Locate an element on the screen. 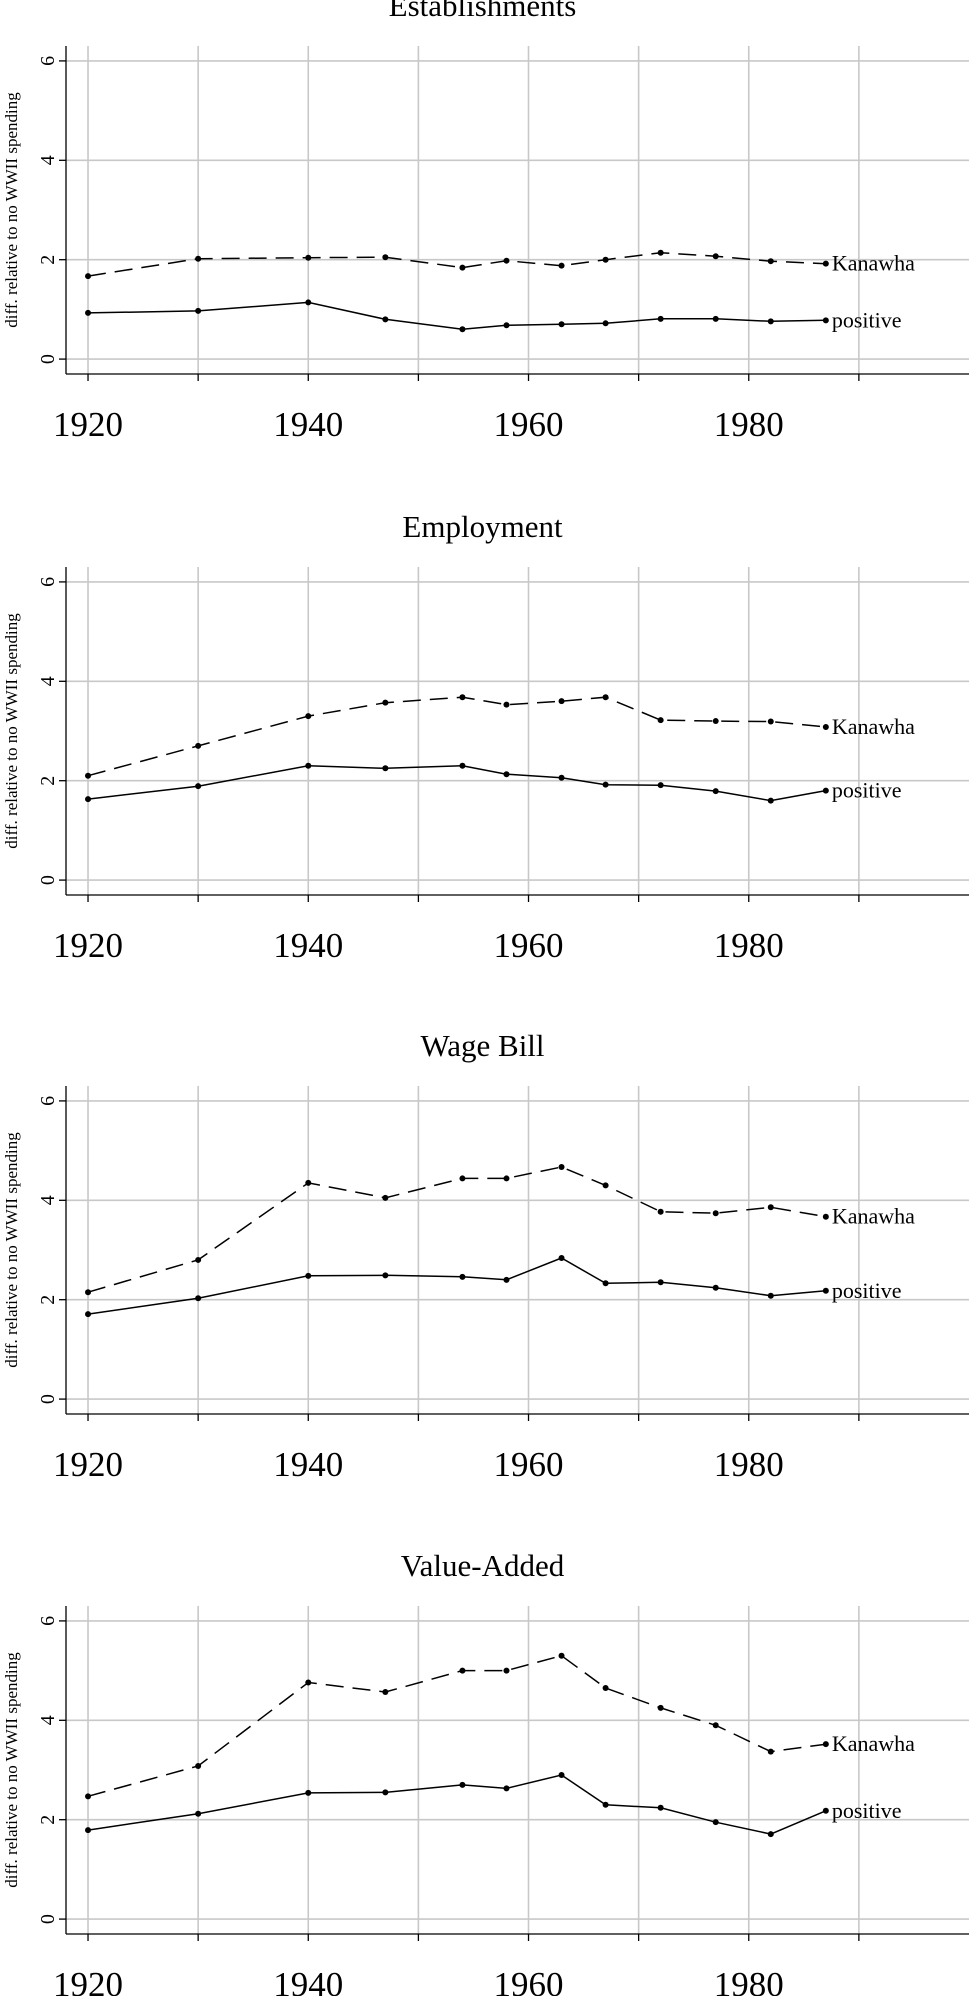 The height and width of the screenshot is (1996, 969). series-line-positive is located at coordinates (456, 316).